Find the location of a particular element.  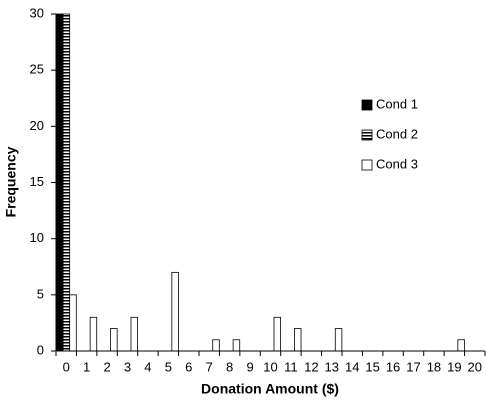

x-tick-label: 13 is located at coordinates (332, 366).